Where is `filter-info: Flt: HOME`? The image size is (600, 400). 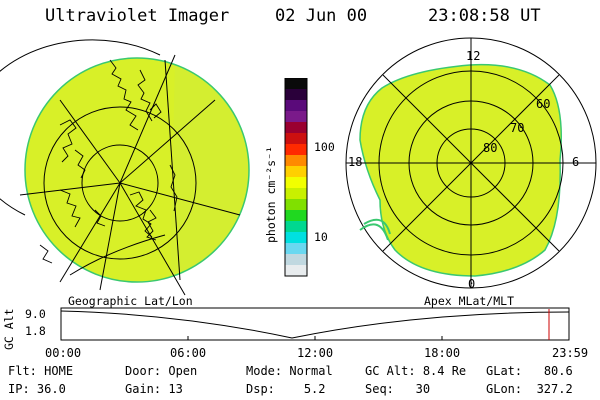 filter-info: Flt: HOME is located at coordinates (41, 371).